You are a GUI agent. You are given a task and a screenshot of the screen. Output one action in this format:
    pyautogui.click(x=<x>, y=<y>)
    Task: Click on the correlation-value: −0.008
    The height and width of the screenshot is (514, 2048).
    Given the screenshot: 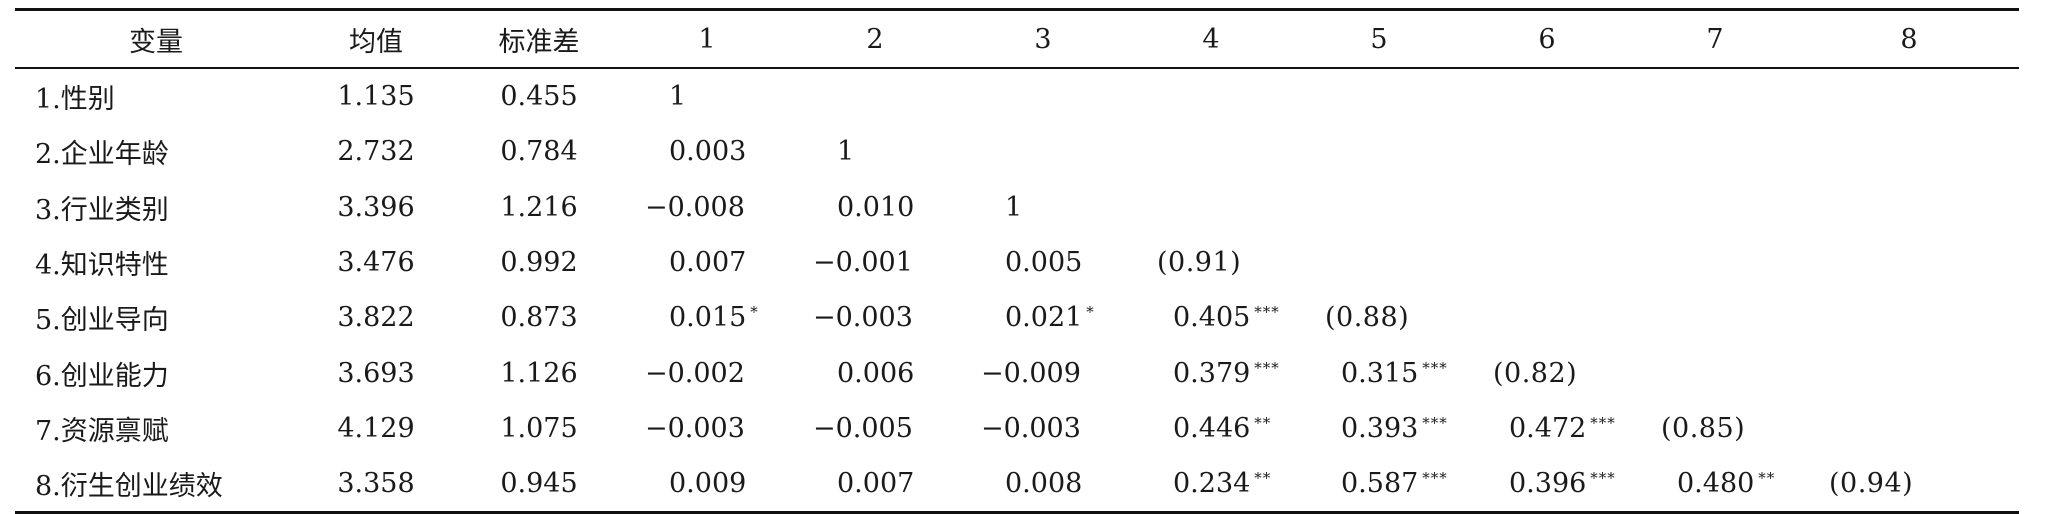 What is the action you would take?
    pyautogui.click(x=695, y=207)
    